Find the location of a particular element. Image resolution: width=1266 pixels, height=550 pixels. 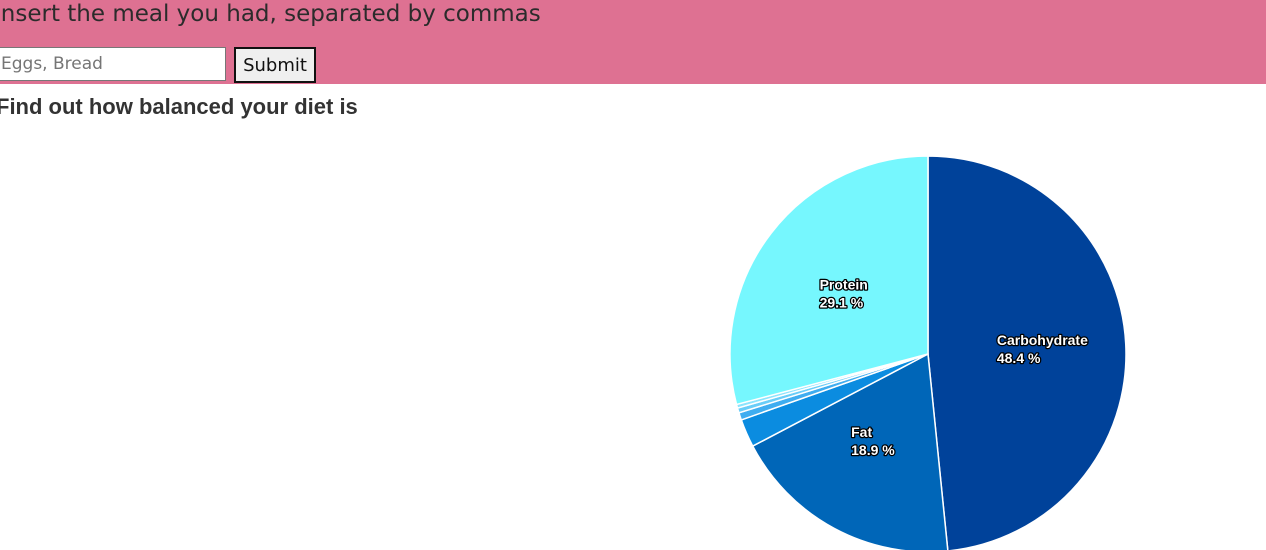

pie-slice-carbohydrate is located at coordinates (1027, 352).